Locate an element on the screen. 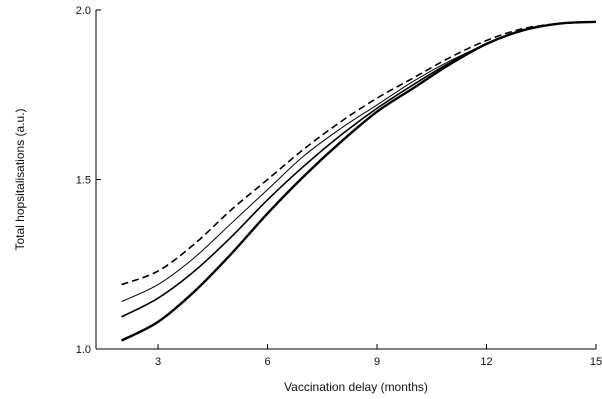 The height and width of the screenshot is (399, 602). y-axis-label: Total hopsitalisations (a.u.) is located at coordinates (20, 179).